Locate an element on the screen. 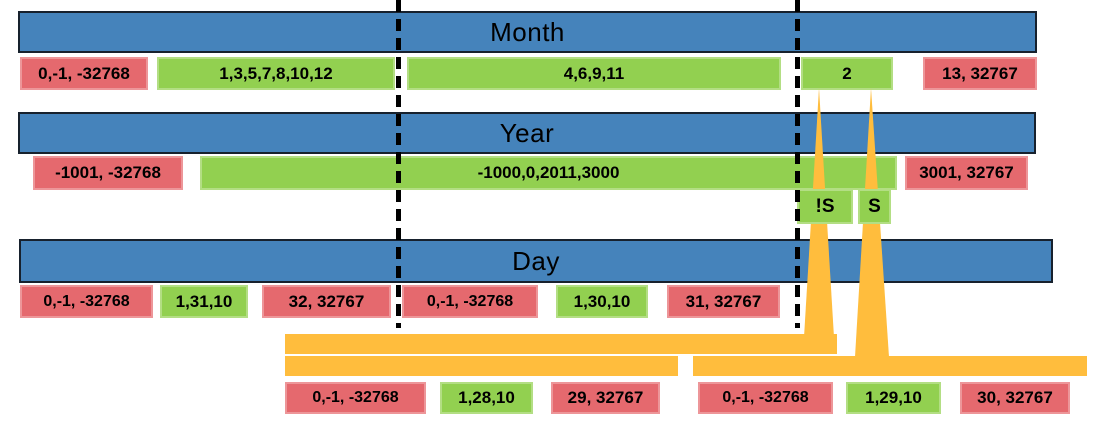 The height and width of the screenshot is (436, 1093). month-bar-label: Month is located at coordinates (527, 31).